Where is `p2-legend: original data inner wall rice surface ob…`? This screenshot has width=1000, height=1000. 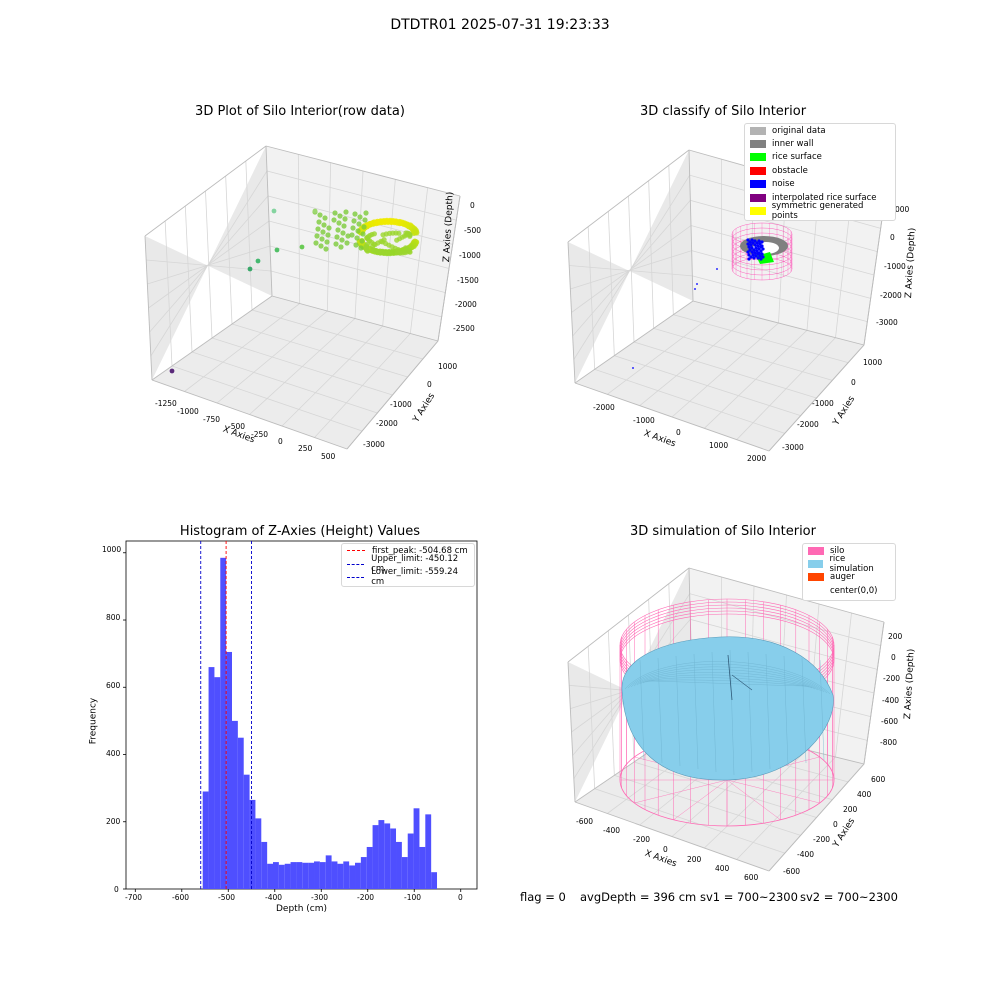 p2-legend: original data inner wall rice surface ob… is located at coordinates (820, 172).